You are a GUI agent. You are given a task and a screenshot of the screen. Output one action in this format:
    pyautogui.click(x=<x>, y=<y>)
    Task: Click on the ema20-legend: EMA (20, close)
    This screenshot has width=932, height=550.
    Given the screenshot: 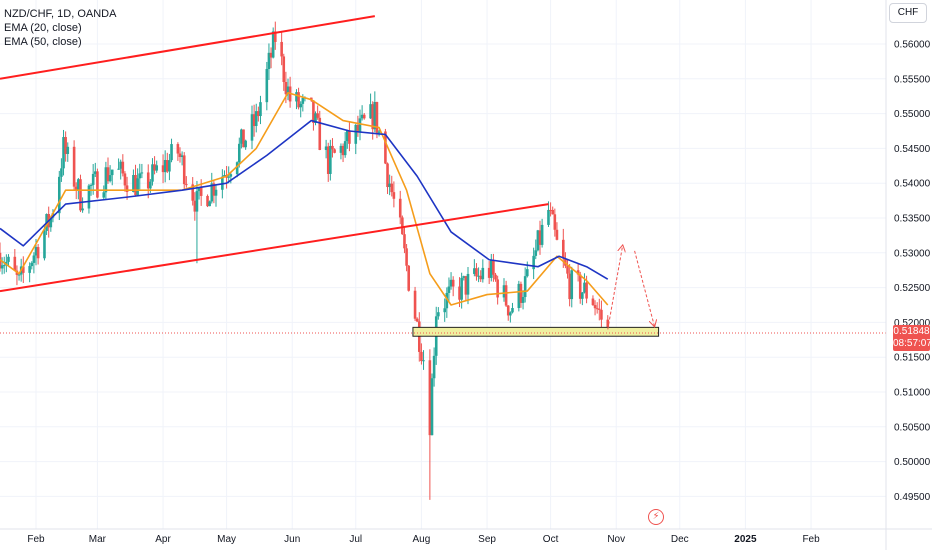 What is the action you would take?
    pyautogui.click(x=43, y=28)
    